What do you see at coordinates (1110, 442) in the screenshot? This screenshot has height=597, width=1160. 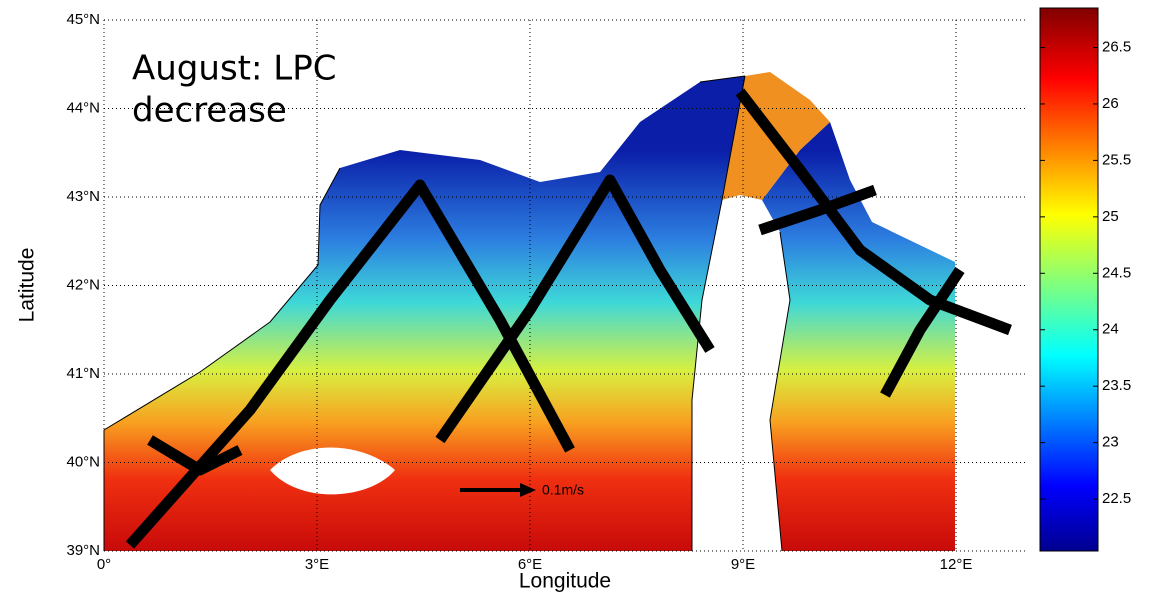 I see `colorbar-tick-label: 23` at bounding box center [1110, 442].